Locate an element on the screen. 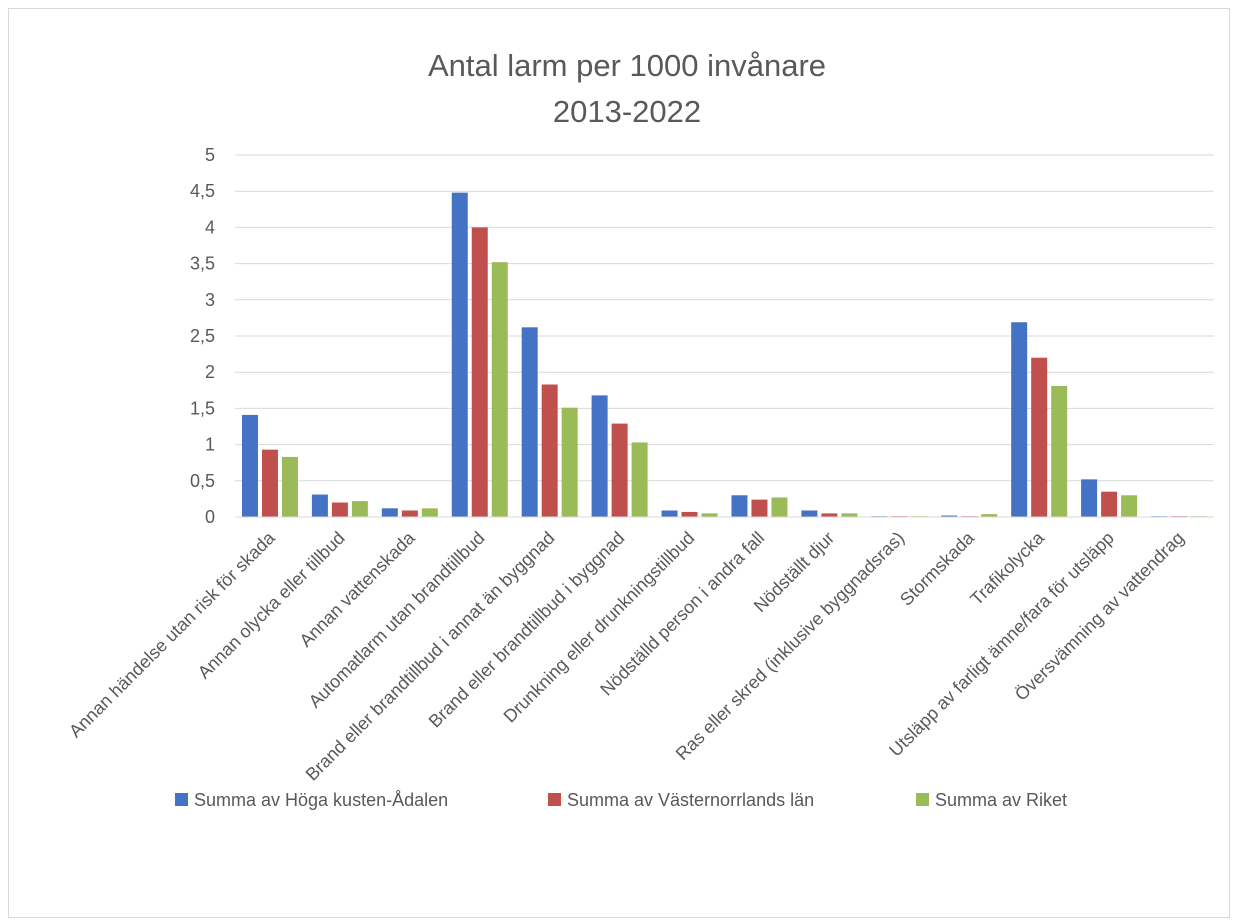  y-tick-label: 3 is located at coordinates (210, 300).